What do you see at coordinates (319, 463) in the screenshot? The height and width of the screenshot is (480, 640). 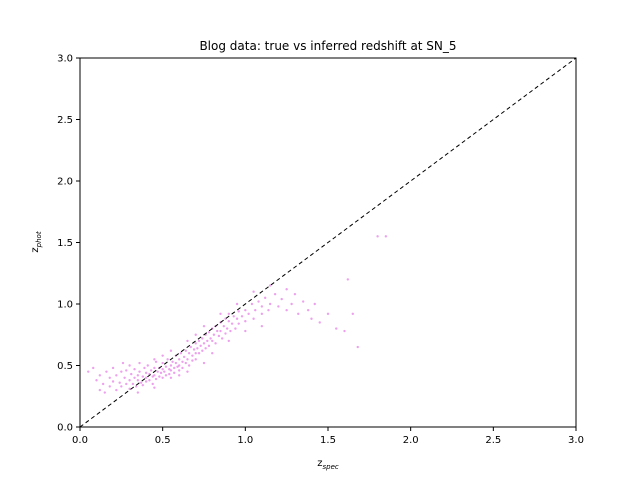 I see `x-axis-label-main: z` at bounding box center [319, 463].